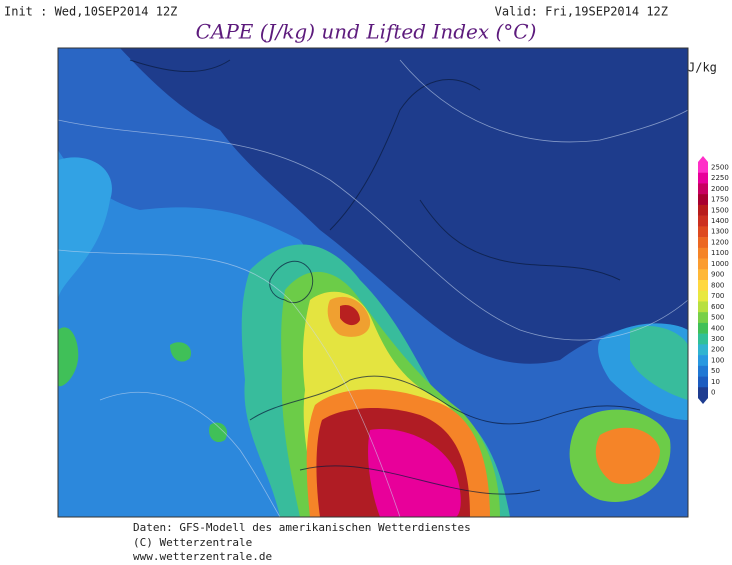 Image resolution: width=732 pixels, height=565 pixels. What do you see at coordinates (720, 221) in the screenshot?
I see `colorbar-label: 1400` at bounding box center [720, 221].